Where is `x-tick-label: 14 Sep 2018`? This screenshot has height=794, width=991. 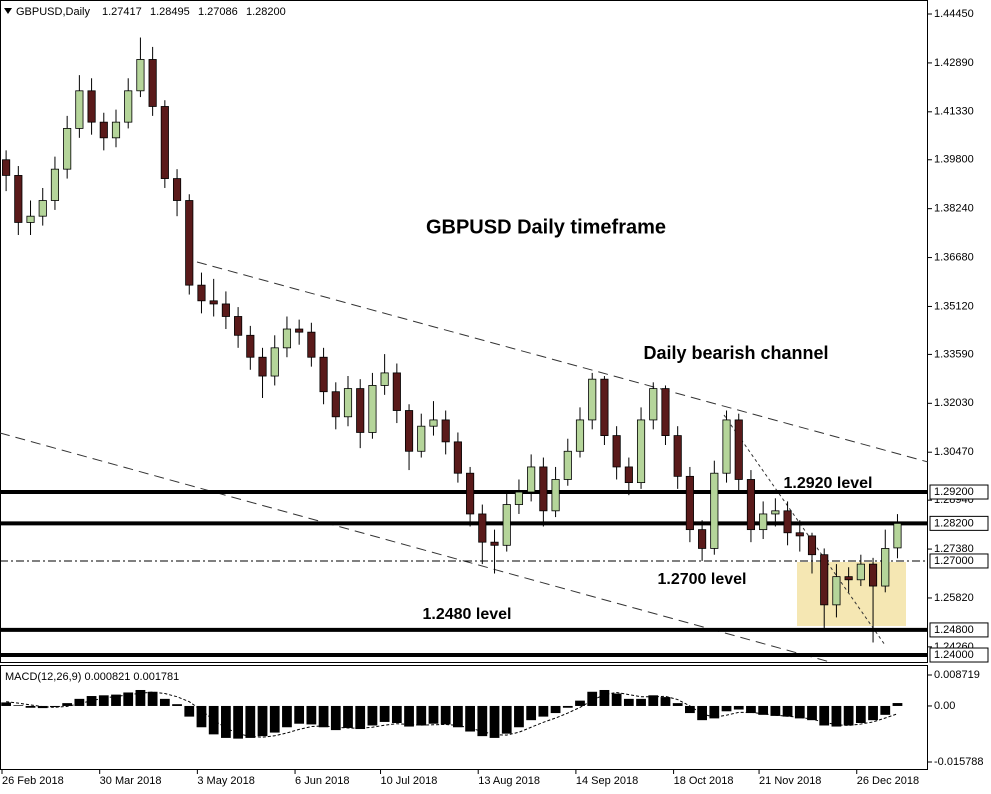
x-tick-label: 14 Sep 2018 is located at coordinates (607, 781).